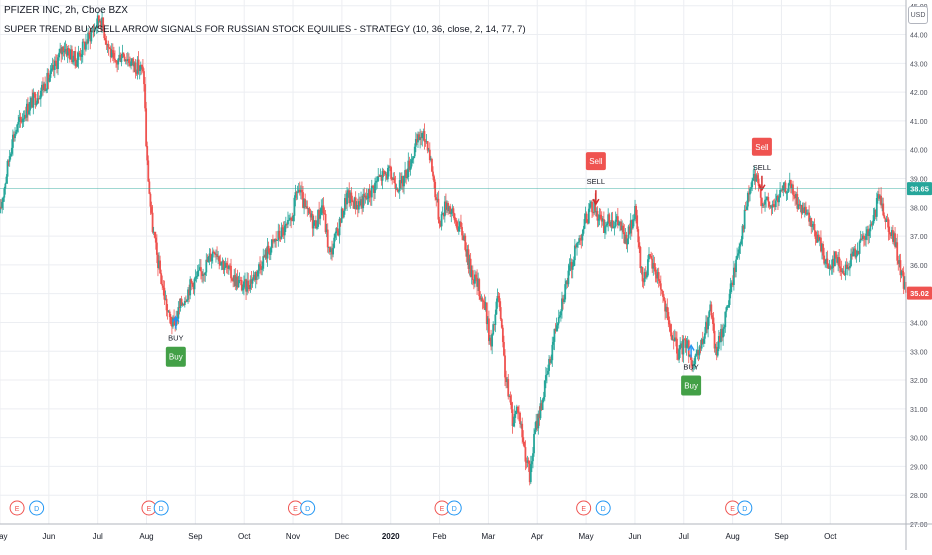 Image resolution: width=932 pixels, height=555 pixels. What do you see at coordinates (919, 293) in the screenshot?
I see `price-label-text: 35.02` at bounding box center [919, 293].